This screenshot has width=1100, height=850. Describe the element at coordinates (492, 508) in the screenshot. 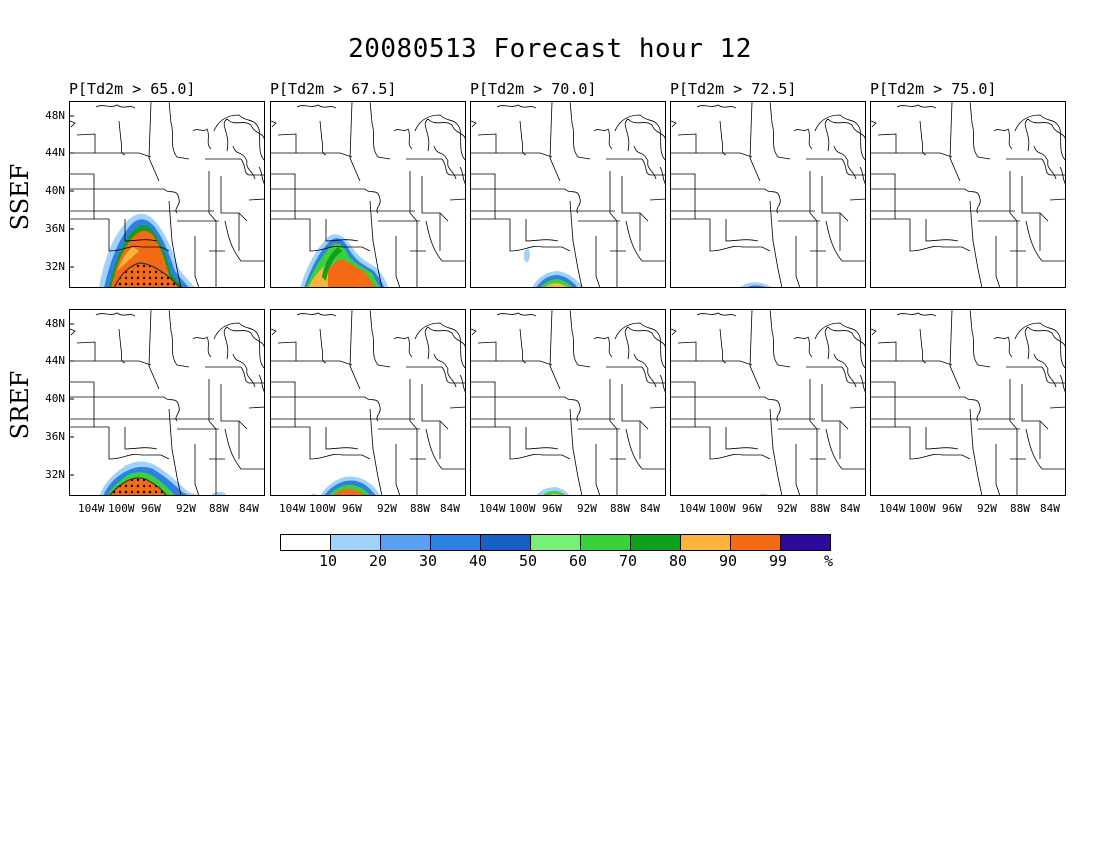

I see `lon-tick-label: 104W` at that location.